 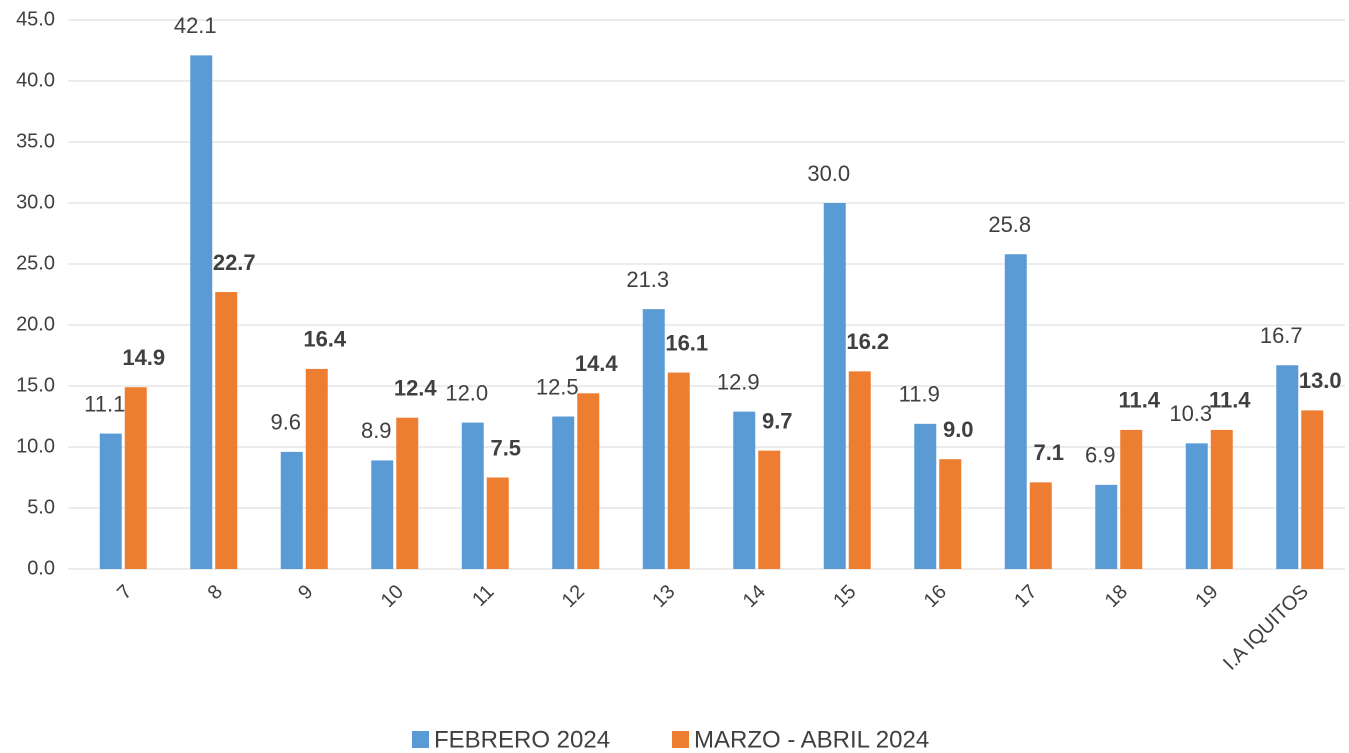 What do you see at coordinates (195, 25) in the screenshot?
I see `value-label: 42.1` at bounding box center [195, 25].